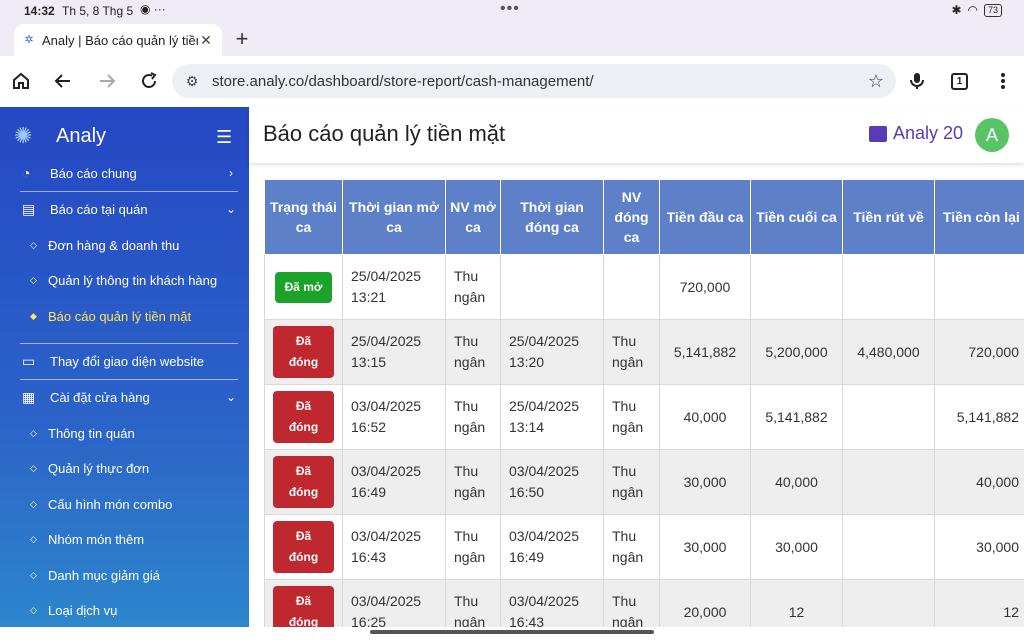  I want to click on sidebar-item-label: Loại dịch vụ, so click(83, 610).